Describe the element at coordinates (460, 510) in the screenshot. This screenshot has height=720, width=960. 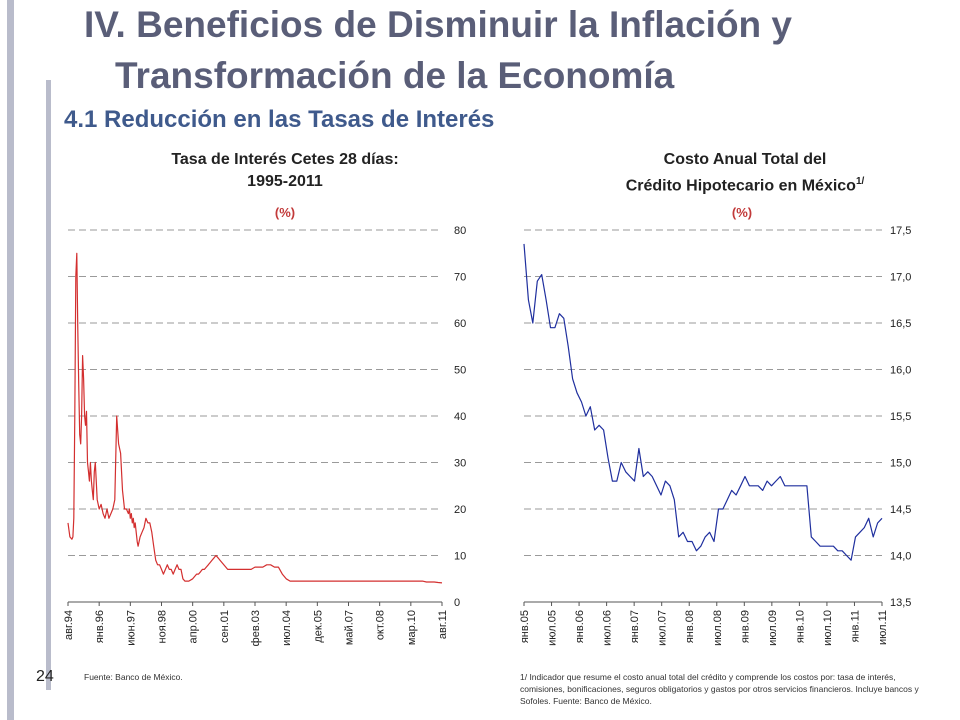
I see `left-chart-ytick-label: 20` at that location.